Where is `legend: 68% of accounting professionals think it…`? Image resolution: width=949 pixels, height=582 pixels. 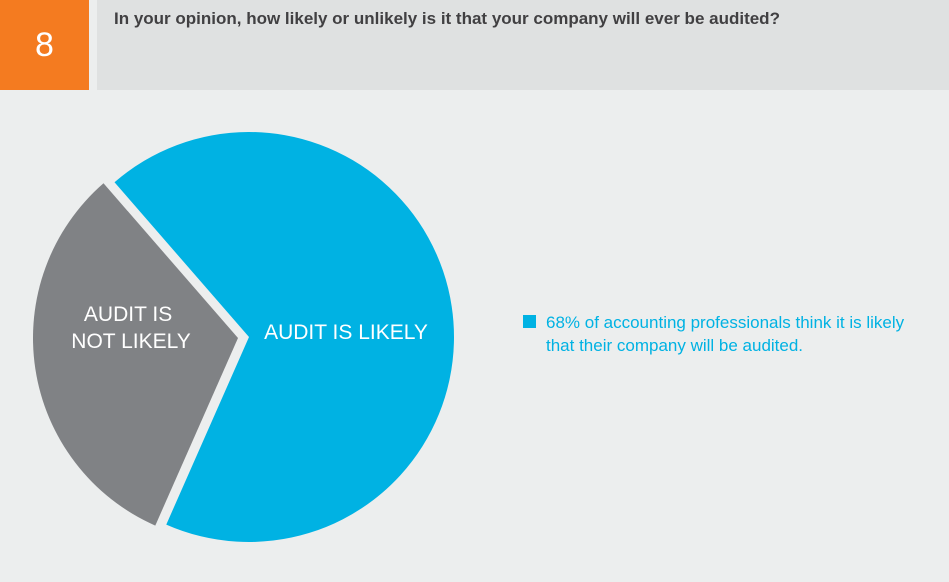
legend: 68% of accounting professionals think it… is located at coordinates (728, 334).